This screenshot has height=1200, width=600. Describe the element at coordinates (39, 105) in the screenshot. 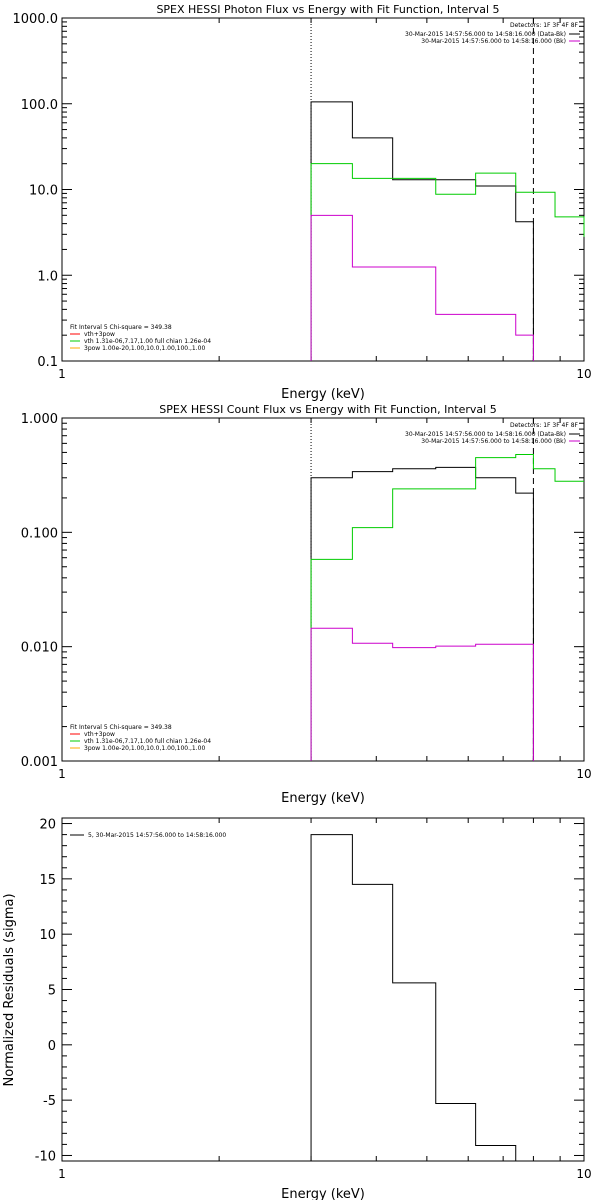

I see `y-tick-label: 100.0` at that location.